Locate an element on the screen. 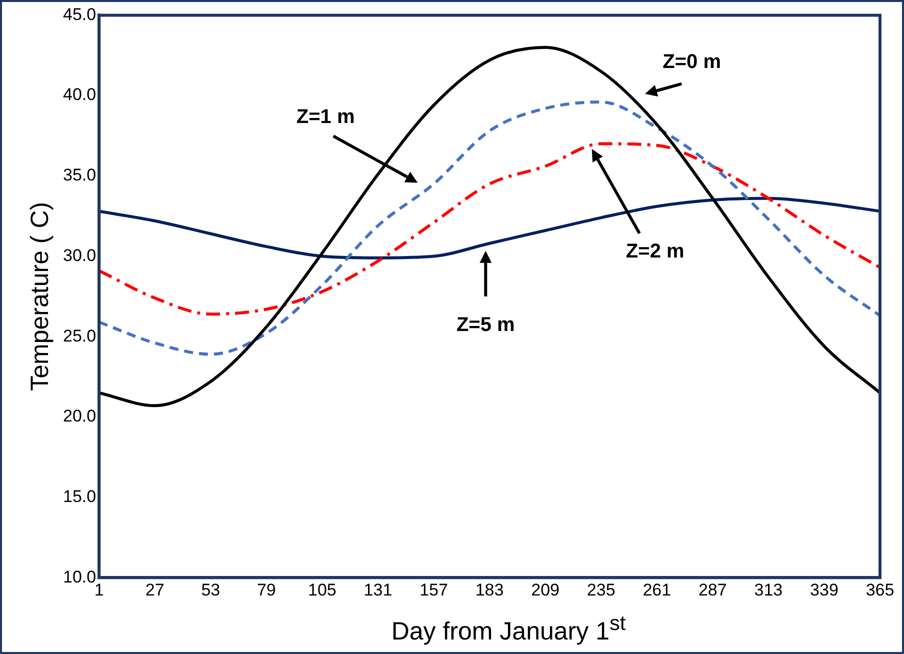 This screenshot has width=904, height=654. y-tick-label: 15.0 is located at coordinates (79, 496).